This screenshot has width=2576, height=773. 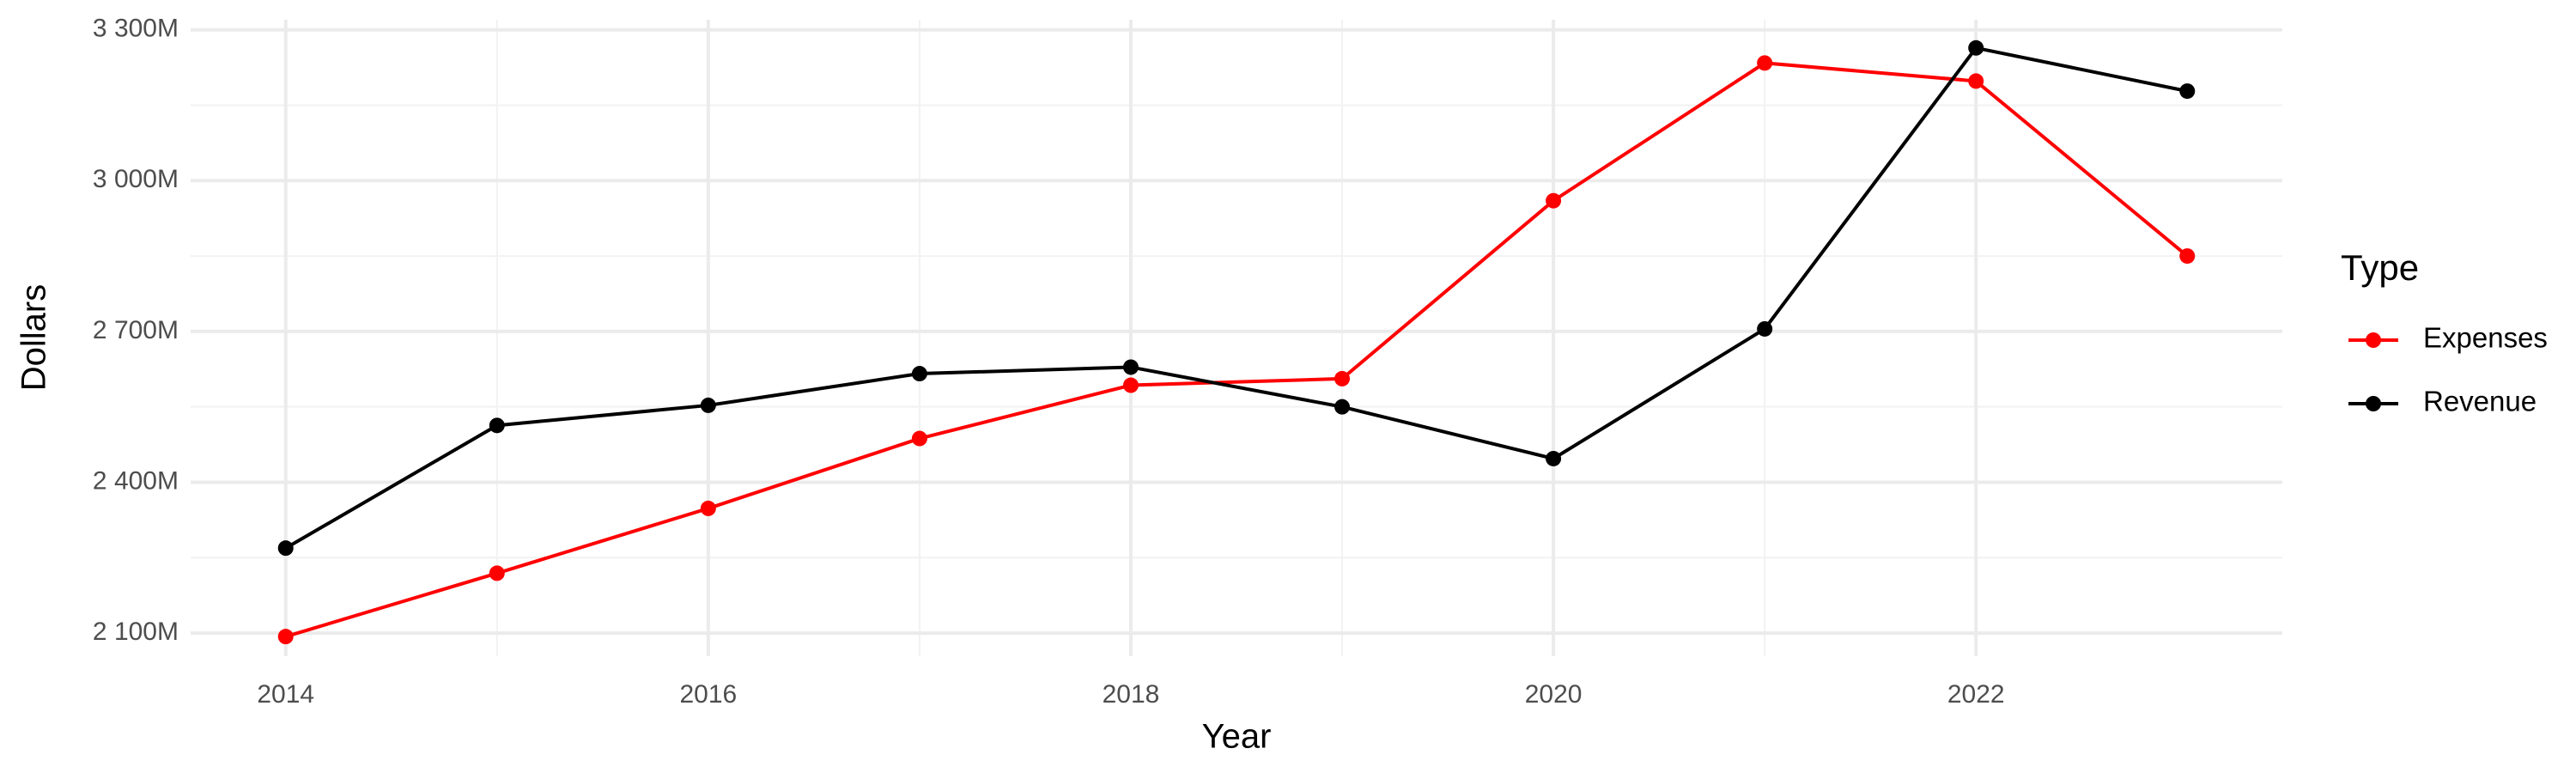 What do you see at coordinates (708, 694) in the screenshot?
I see `x-tick-label: 2016` at bounding box center [708, 694].